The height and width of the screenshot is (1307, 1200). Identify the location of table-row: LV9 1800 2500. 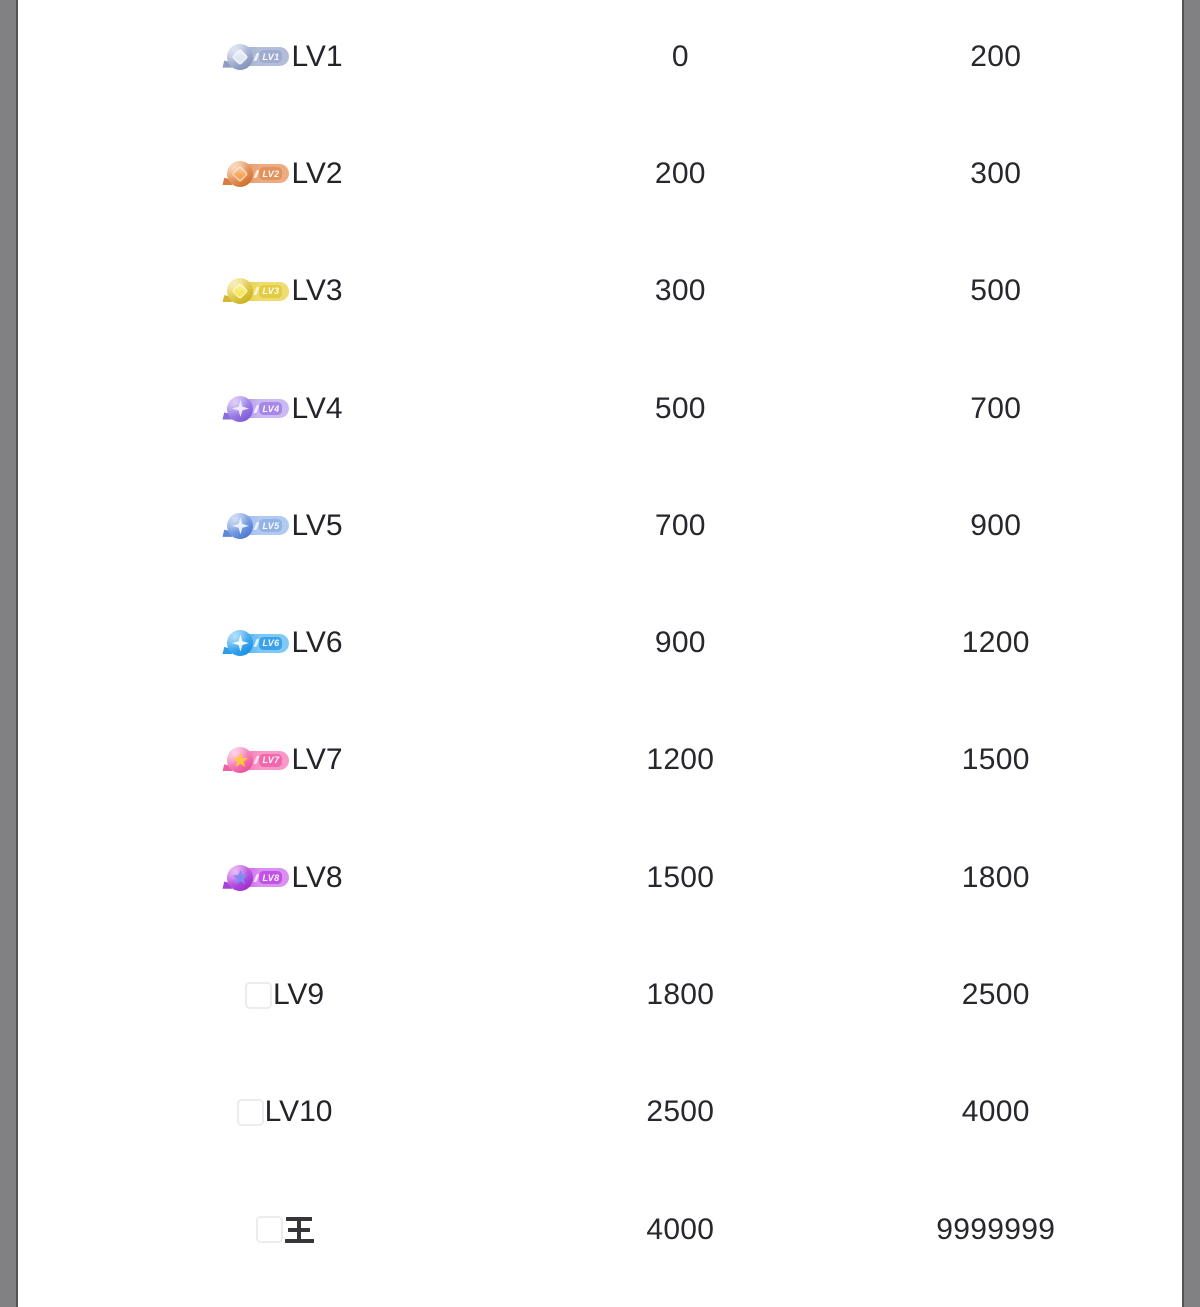
(600, 994).